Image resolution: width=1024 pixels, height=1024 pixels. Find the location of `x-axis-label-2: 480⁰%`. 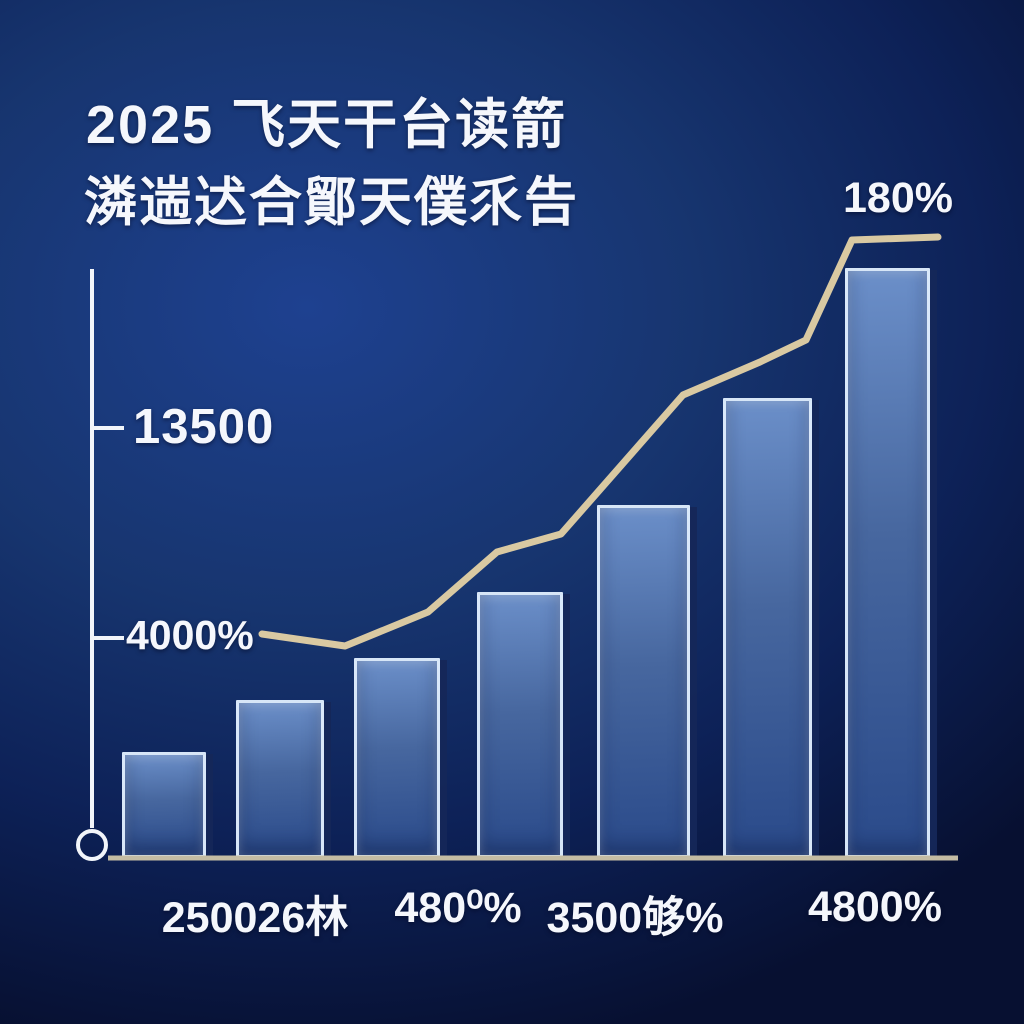

x-axis-label-2: 480⁰% is located at coordinates (458, 908).